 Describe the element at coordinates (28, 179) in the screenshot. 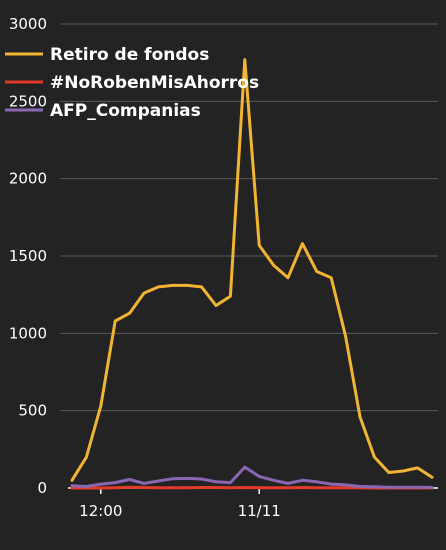

I see `y-tick-label: 2000` at that location.